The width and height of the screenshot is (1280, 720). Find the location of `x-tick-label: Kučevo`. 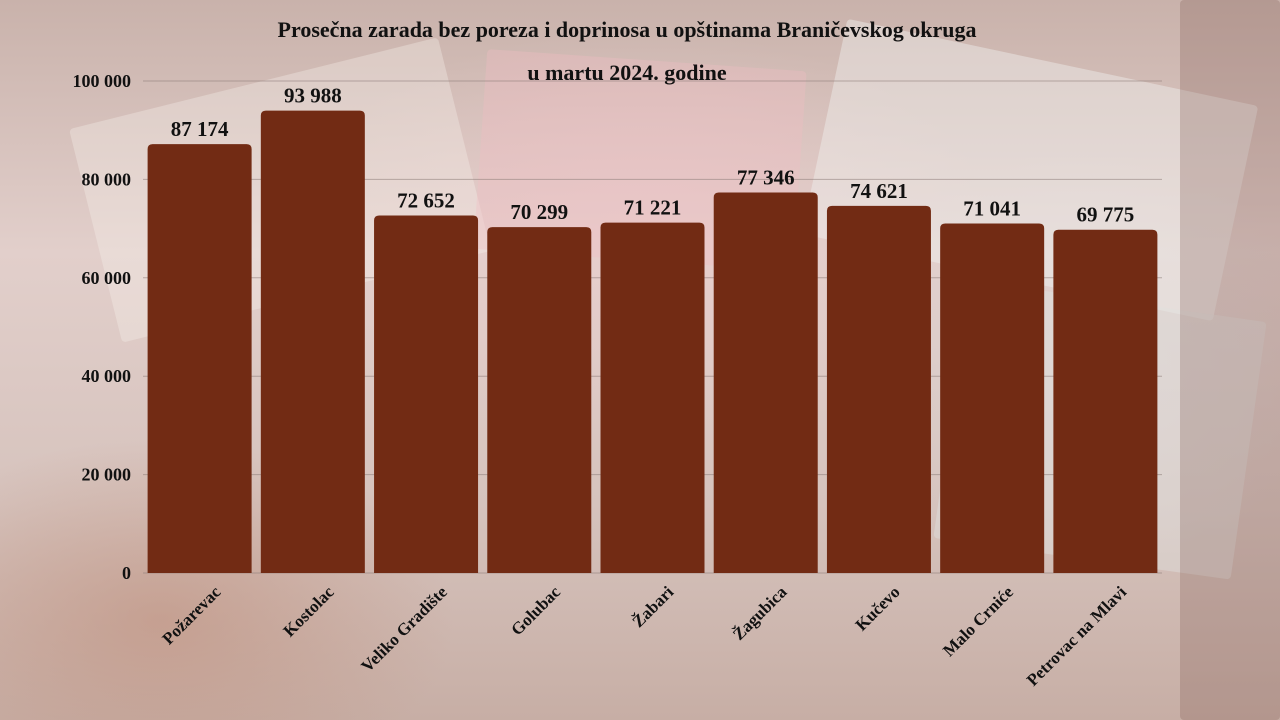

x-tick-label: Kučevo is located at coordinates (878, 608).